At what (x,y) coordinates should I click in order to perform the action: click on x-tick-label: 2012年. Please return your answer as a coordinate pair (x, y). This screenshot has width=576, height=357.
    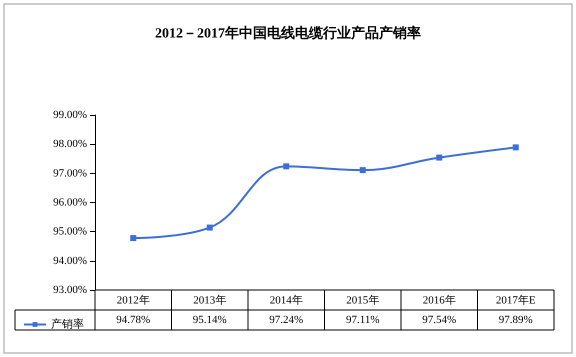
    Looking at the image, I should click on (133, 300).